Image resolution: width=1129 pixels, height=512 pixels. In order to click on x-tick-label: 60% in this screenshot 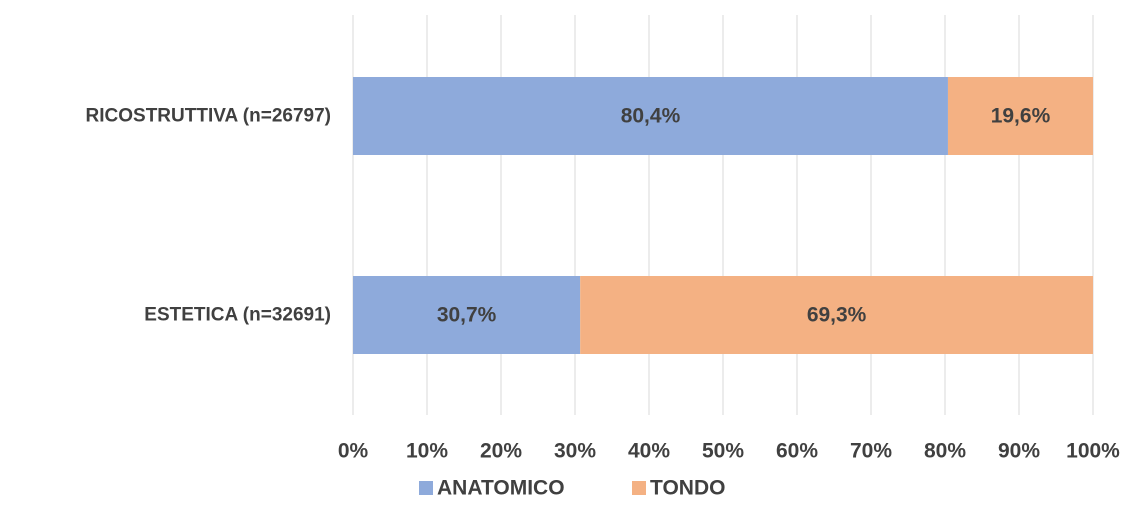, I will do `click(797, 451)`.